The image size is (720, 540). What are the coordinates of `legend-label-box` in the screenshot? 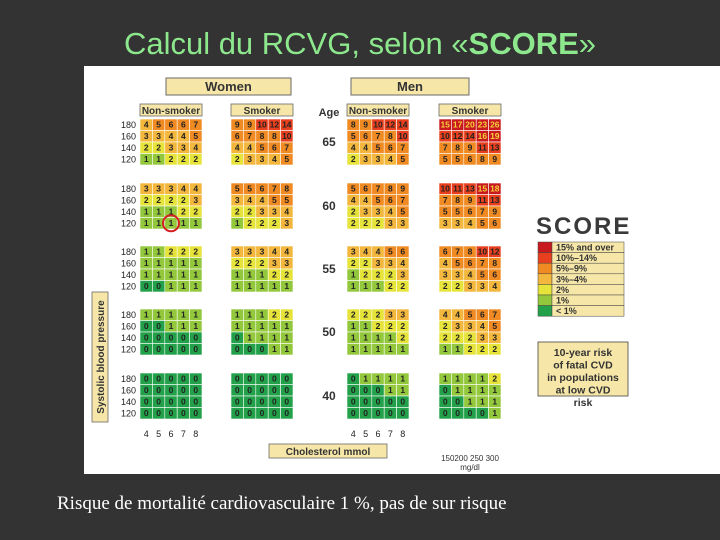 It's located at (588, 311).